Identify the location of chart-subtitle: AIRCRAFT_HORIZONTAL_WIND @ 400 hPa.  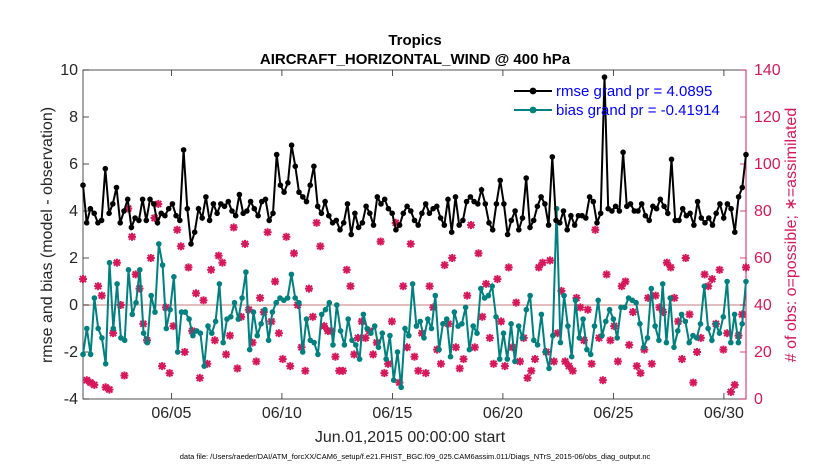
(415, 59).